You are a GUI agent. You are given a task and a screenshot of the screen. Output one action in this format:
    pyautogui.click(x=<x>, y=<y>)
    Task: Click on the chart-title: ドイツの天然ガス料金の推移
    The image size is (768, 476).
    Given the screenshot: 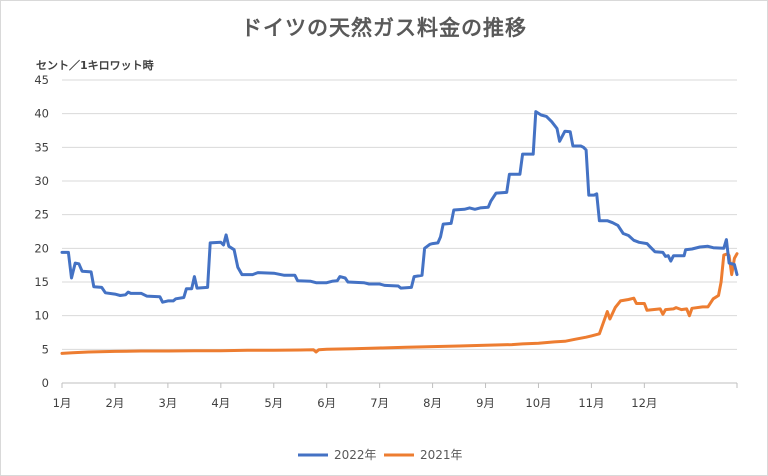 What is the action you would take?
    pyautogui.click(x=384, y=28)
    